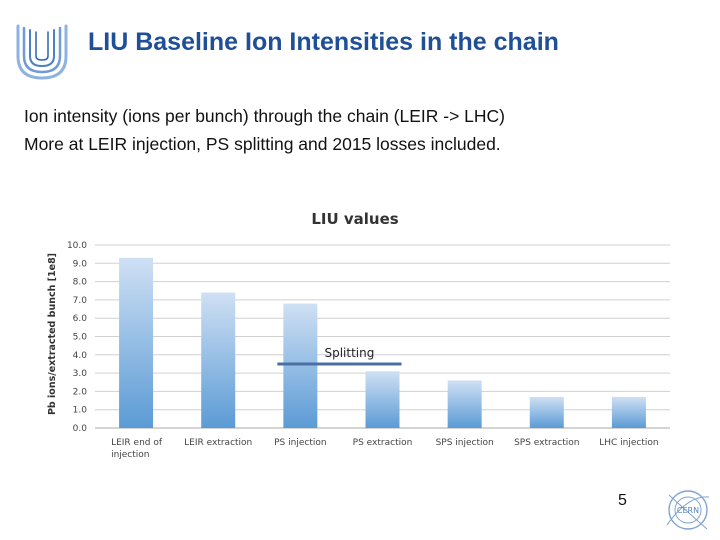 The height and width of the screenshot is (540, 720). Describe the element at coordinates (137, 443) in the screenshot. I see `x-tick-label: LEIR end of` at that location.